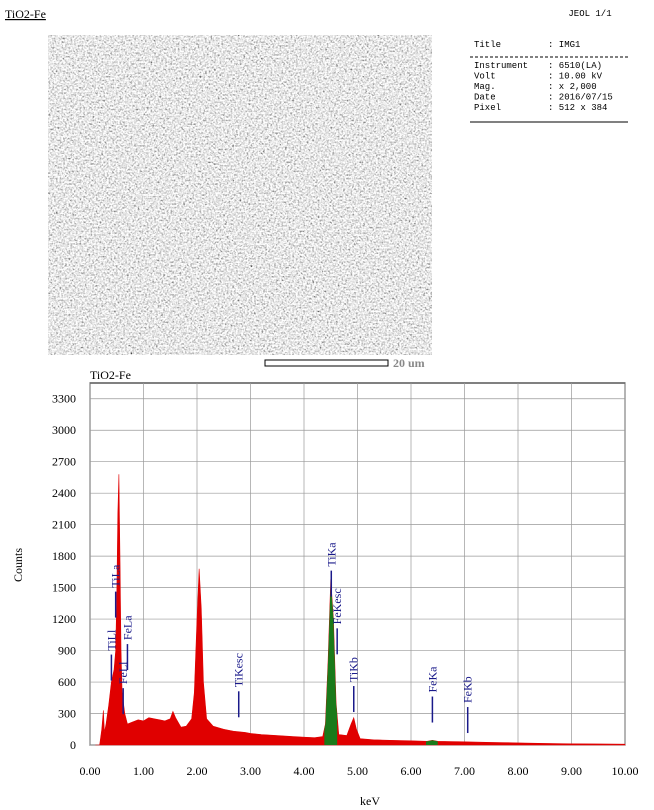  What do you see at coordinates (580, 98) in the screenshot?
I see `info-value: : 2016/07/15` at bounding box center [580, 98].